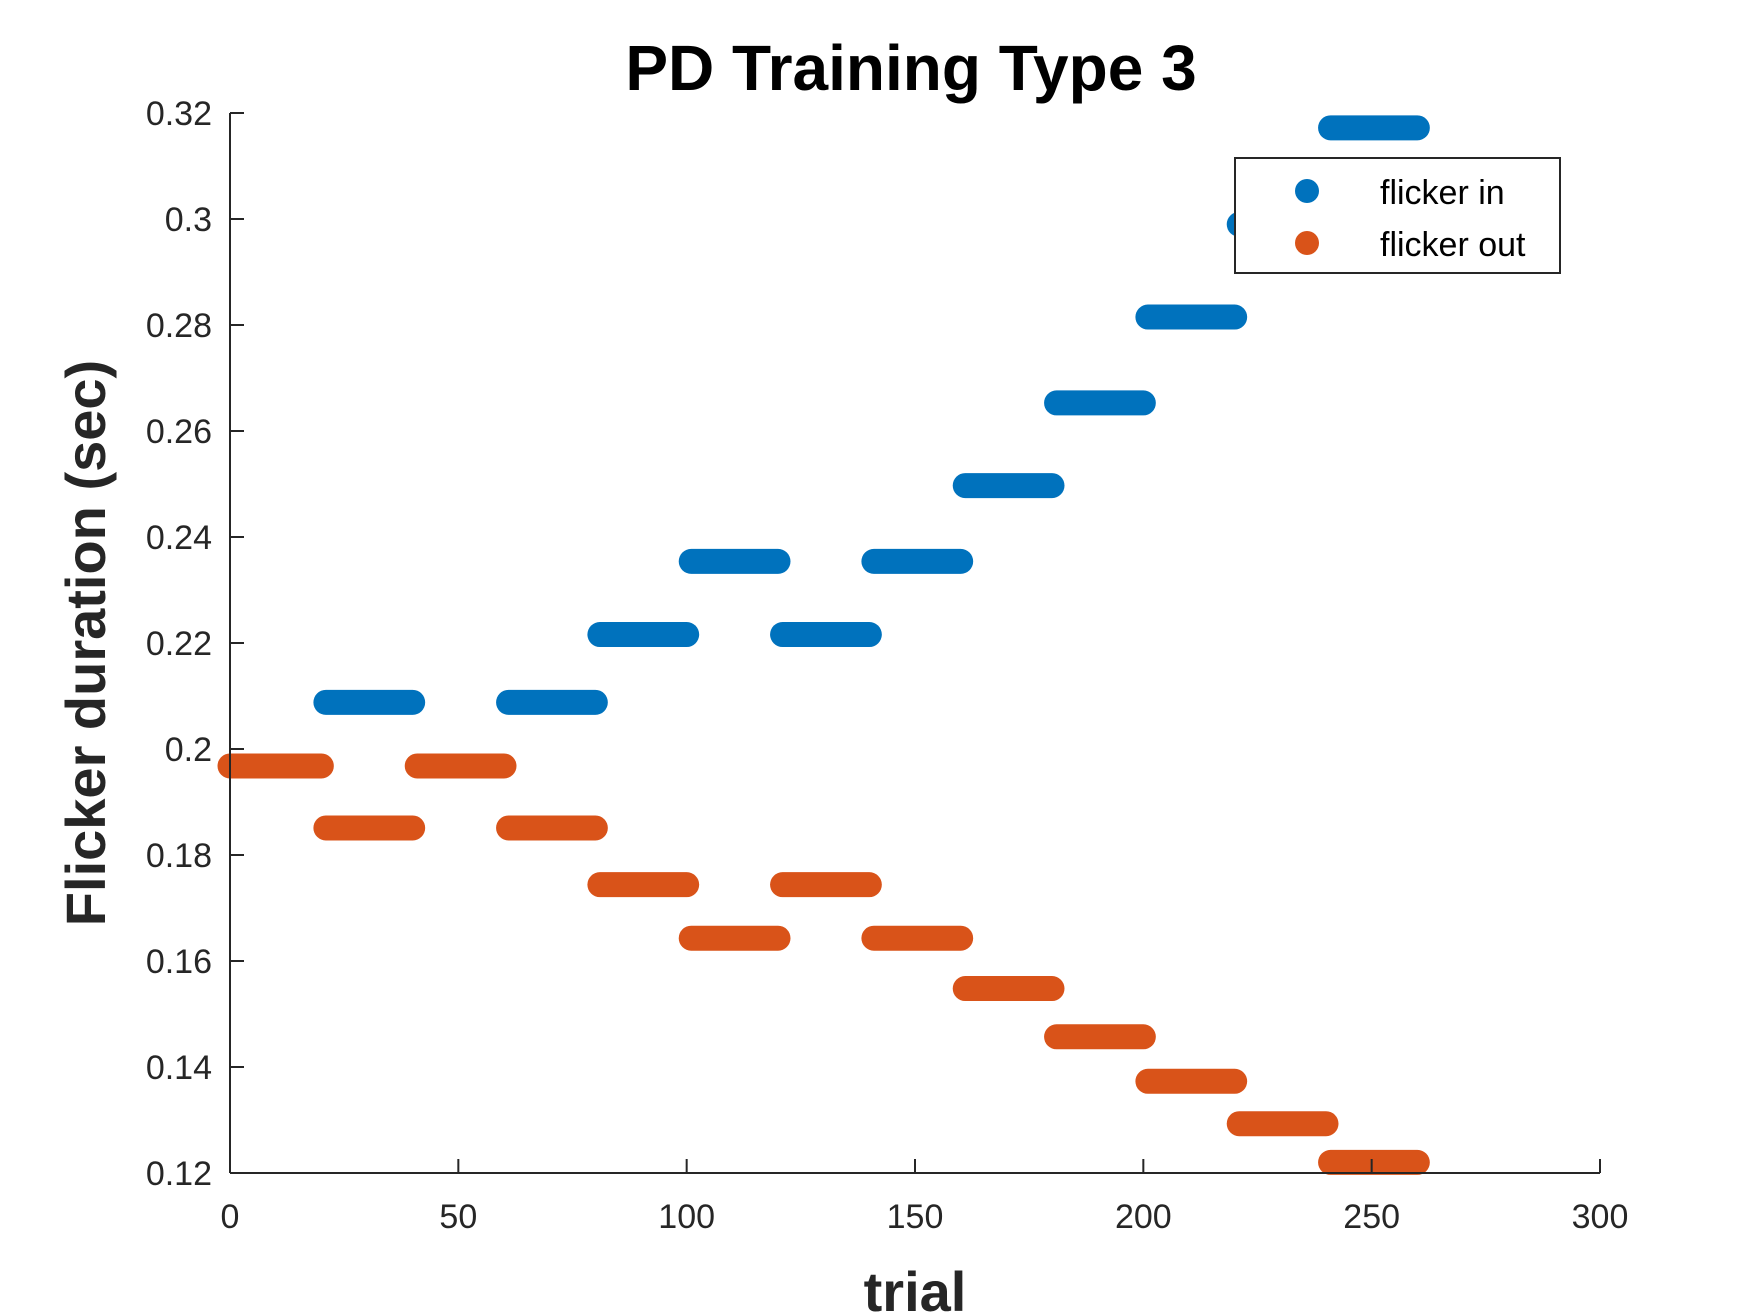 This screenshot has width=1750, height=1313. What do you see at coordinates (230, 1217) in the screenshot?
I see `x-tick-label: 0` at bounding box center [230, 1217].